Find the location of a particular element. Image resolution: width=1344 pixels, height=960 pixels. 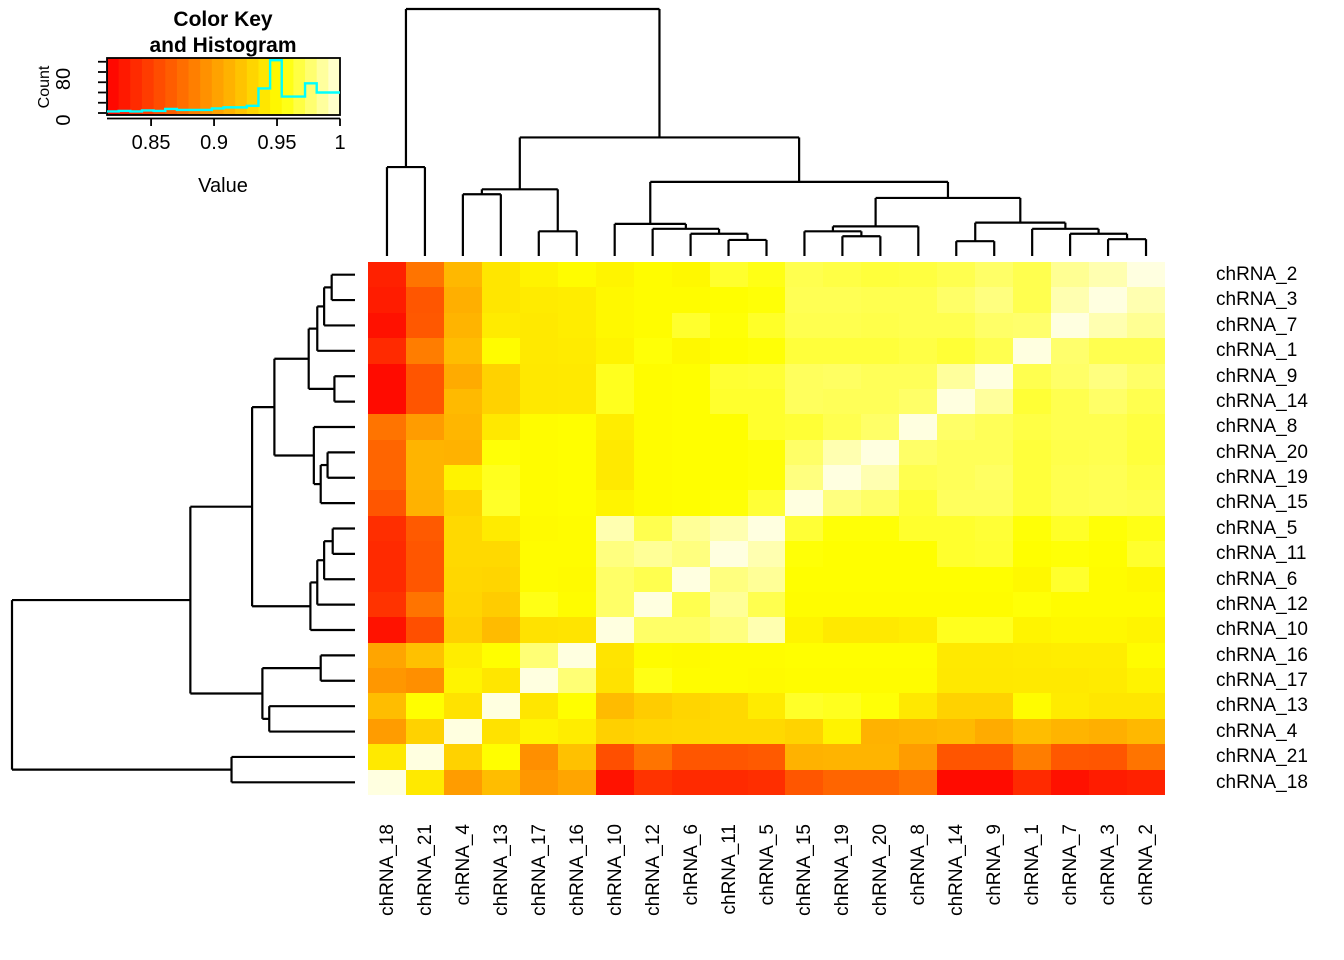

row-label: chRNA_20 is located at coordinates (1262, 452).